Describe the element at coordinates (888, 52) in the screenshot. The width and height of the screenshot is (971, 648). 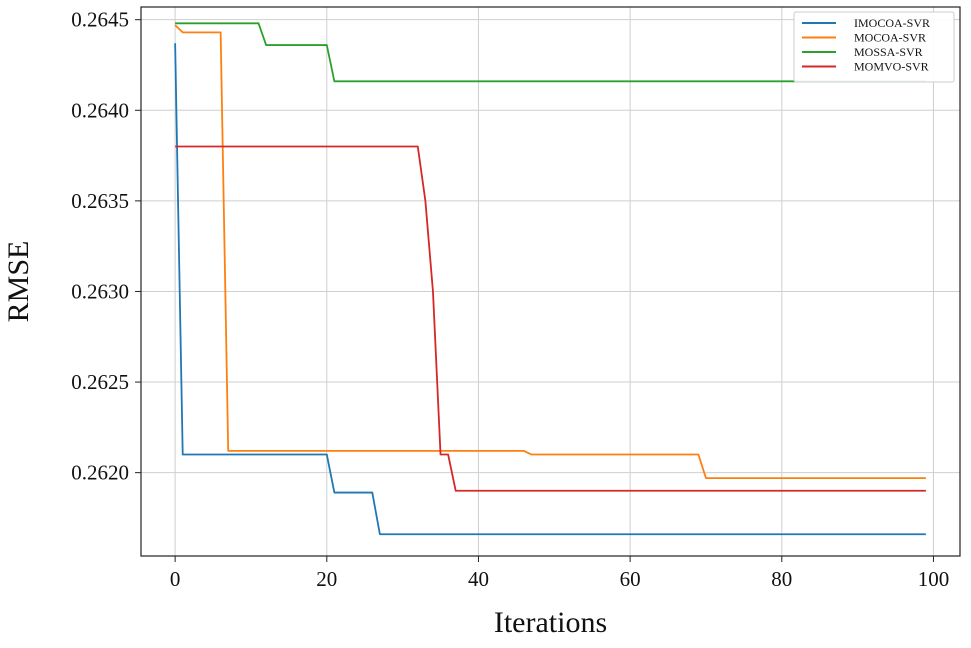
I see `legend-label: MOSSA-SVR` at that location.